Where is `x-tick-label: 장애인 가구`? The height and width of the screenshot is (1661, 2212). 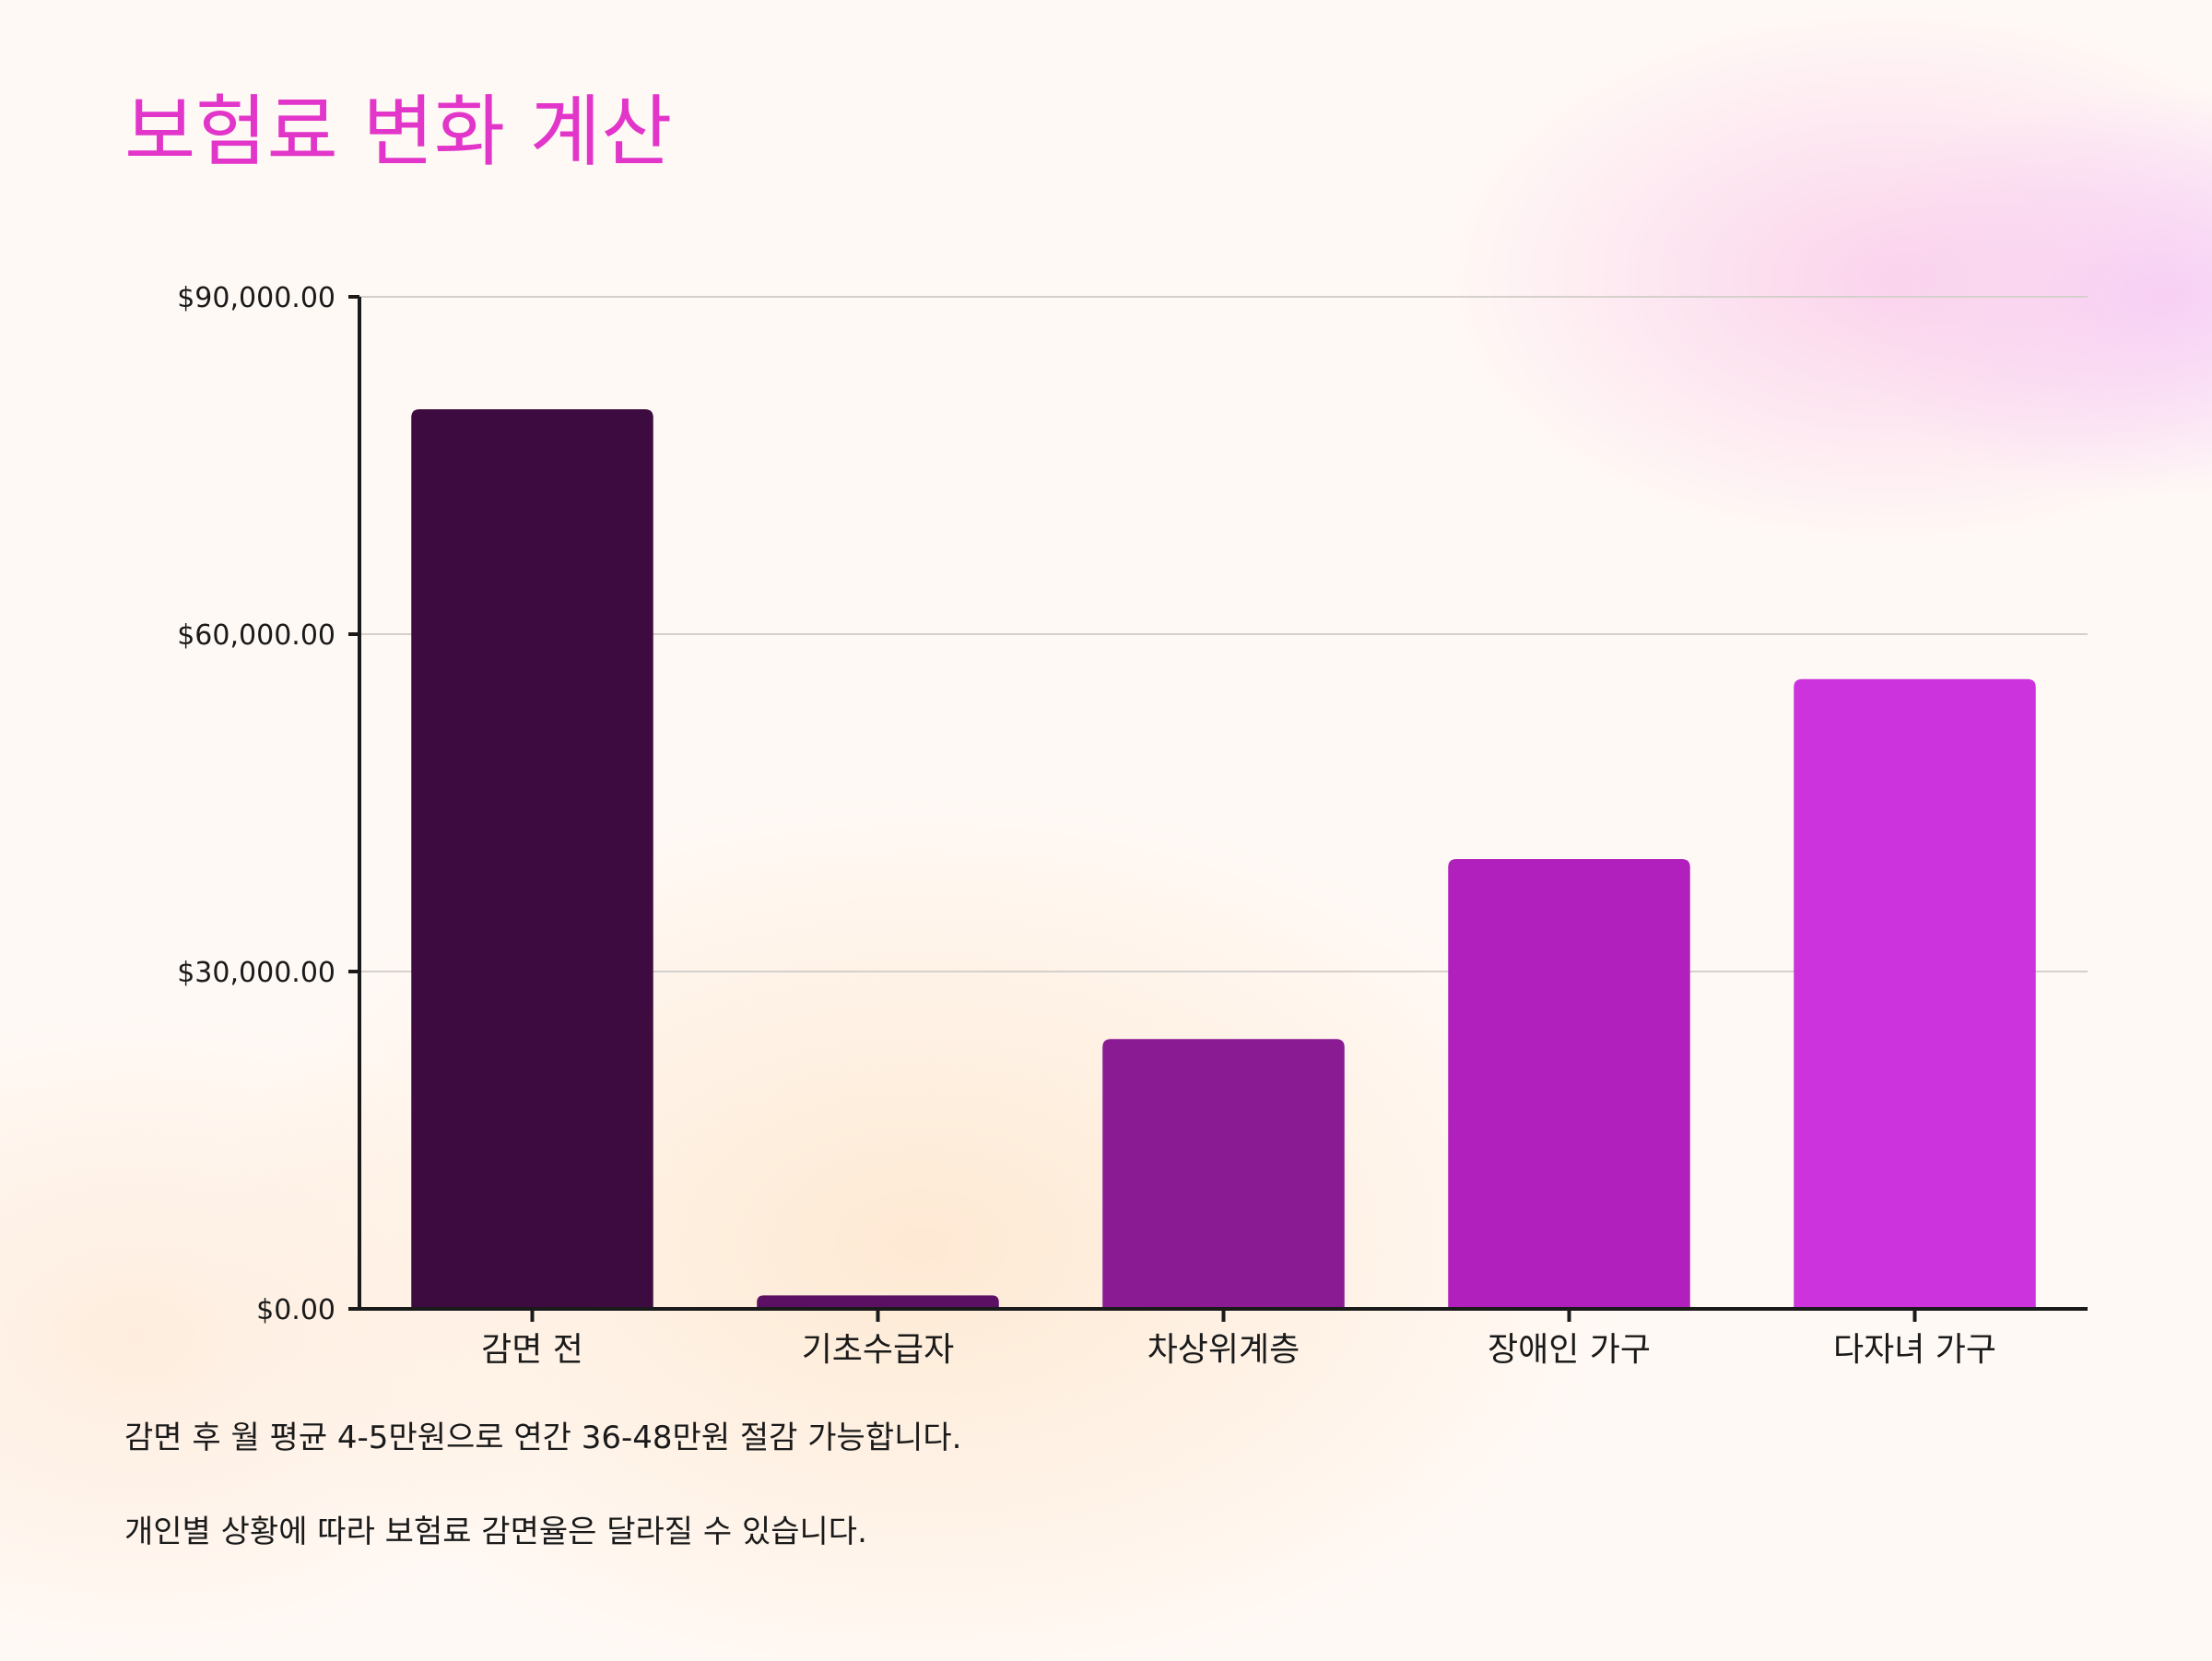 x-tick-label: 장애인 가구 is located at coordinates (1569, 1350).